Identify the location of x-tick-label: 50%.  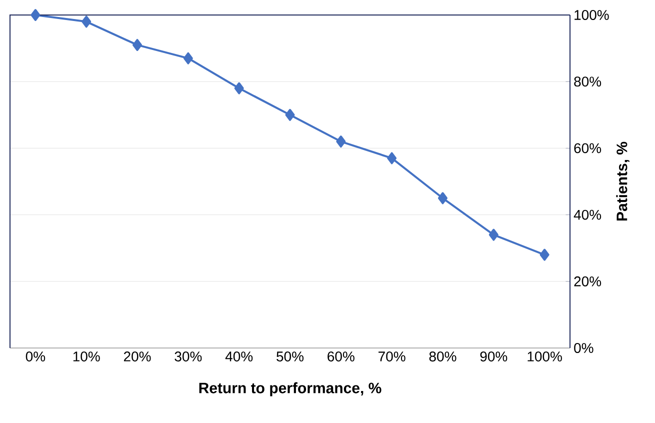
(290, 357).